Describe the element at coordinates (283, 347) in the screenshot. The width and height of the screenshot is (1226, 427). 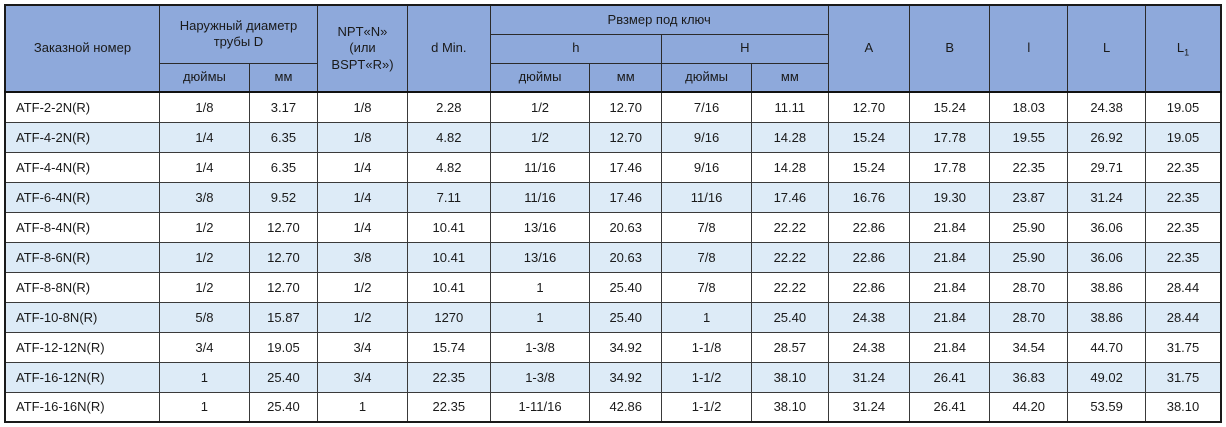
I see `value-cell: 19.05` at that location.